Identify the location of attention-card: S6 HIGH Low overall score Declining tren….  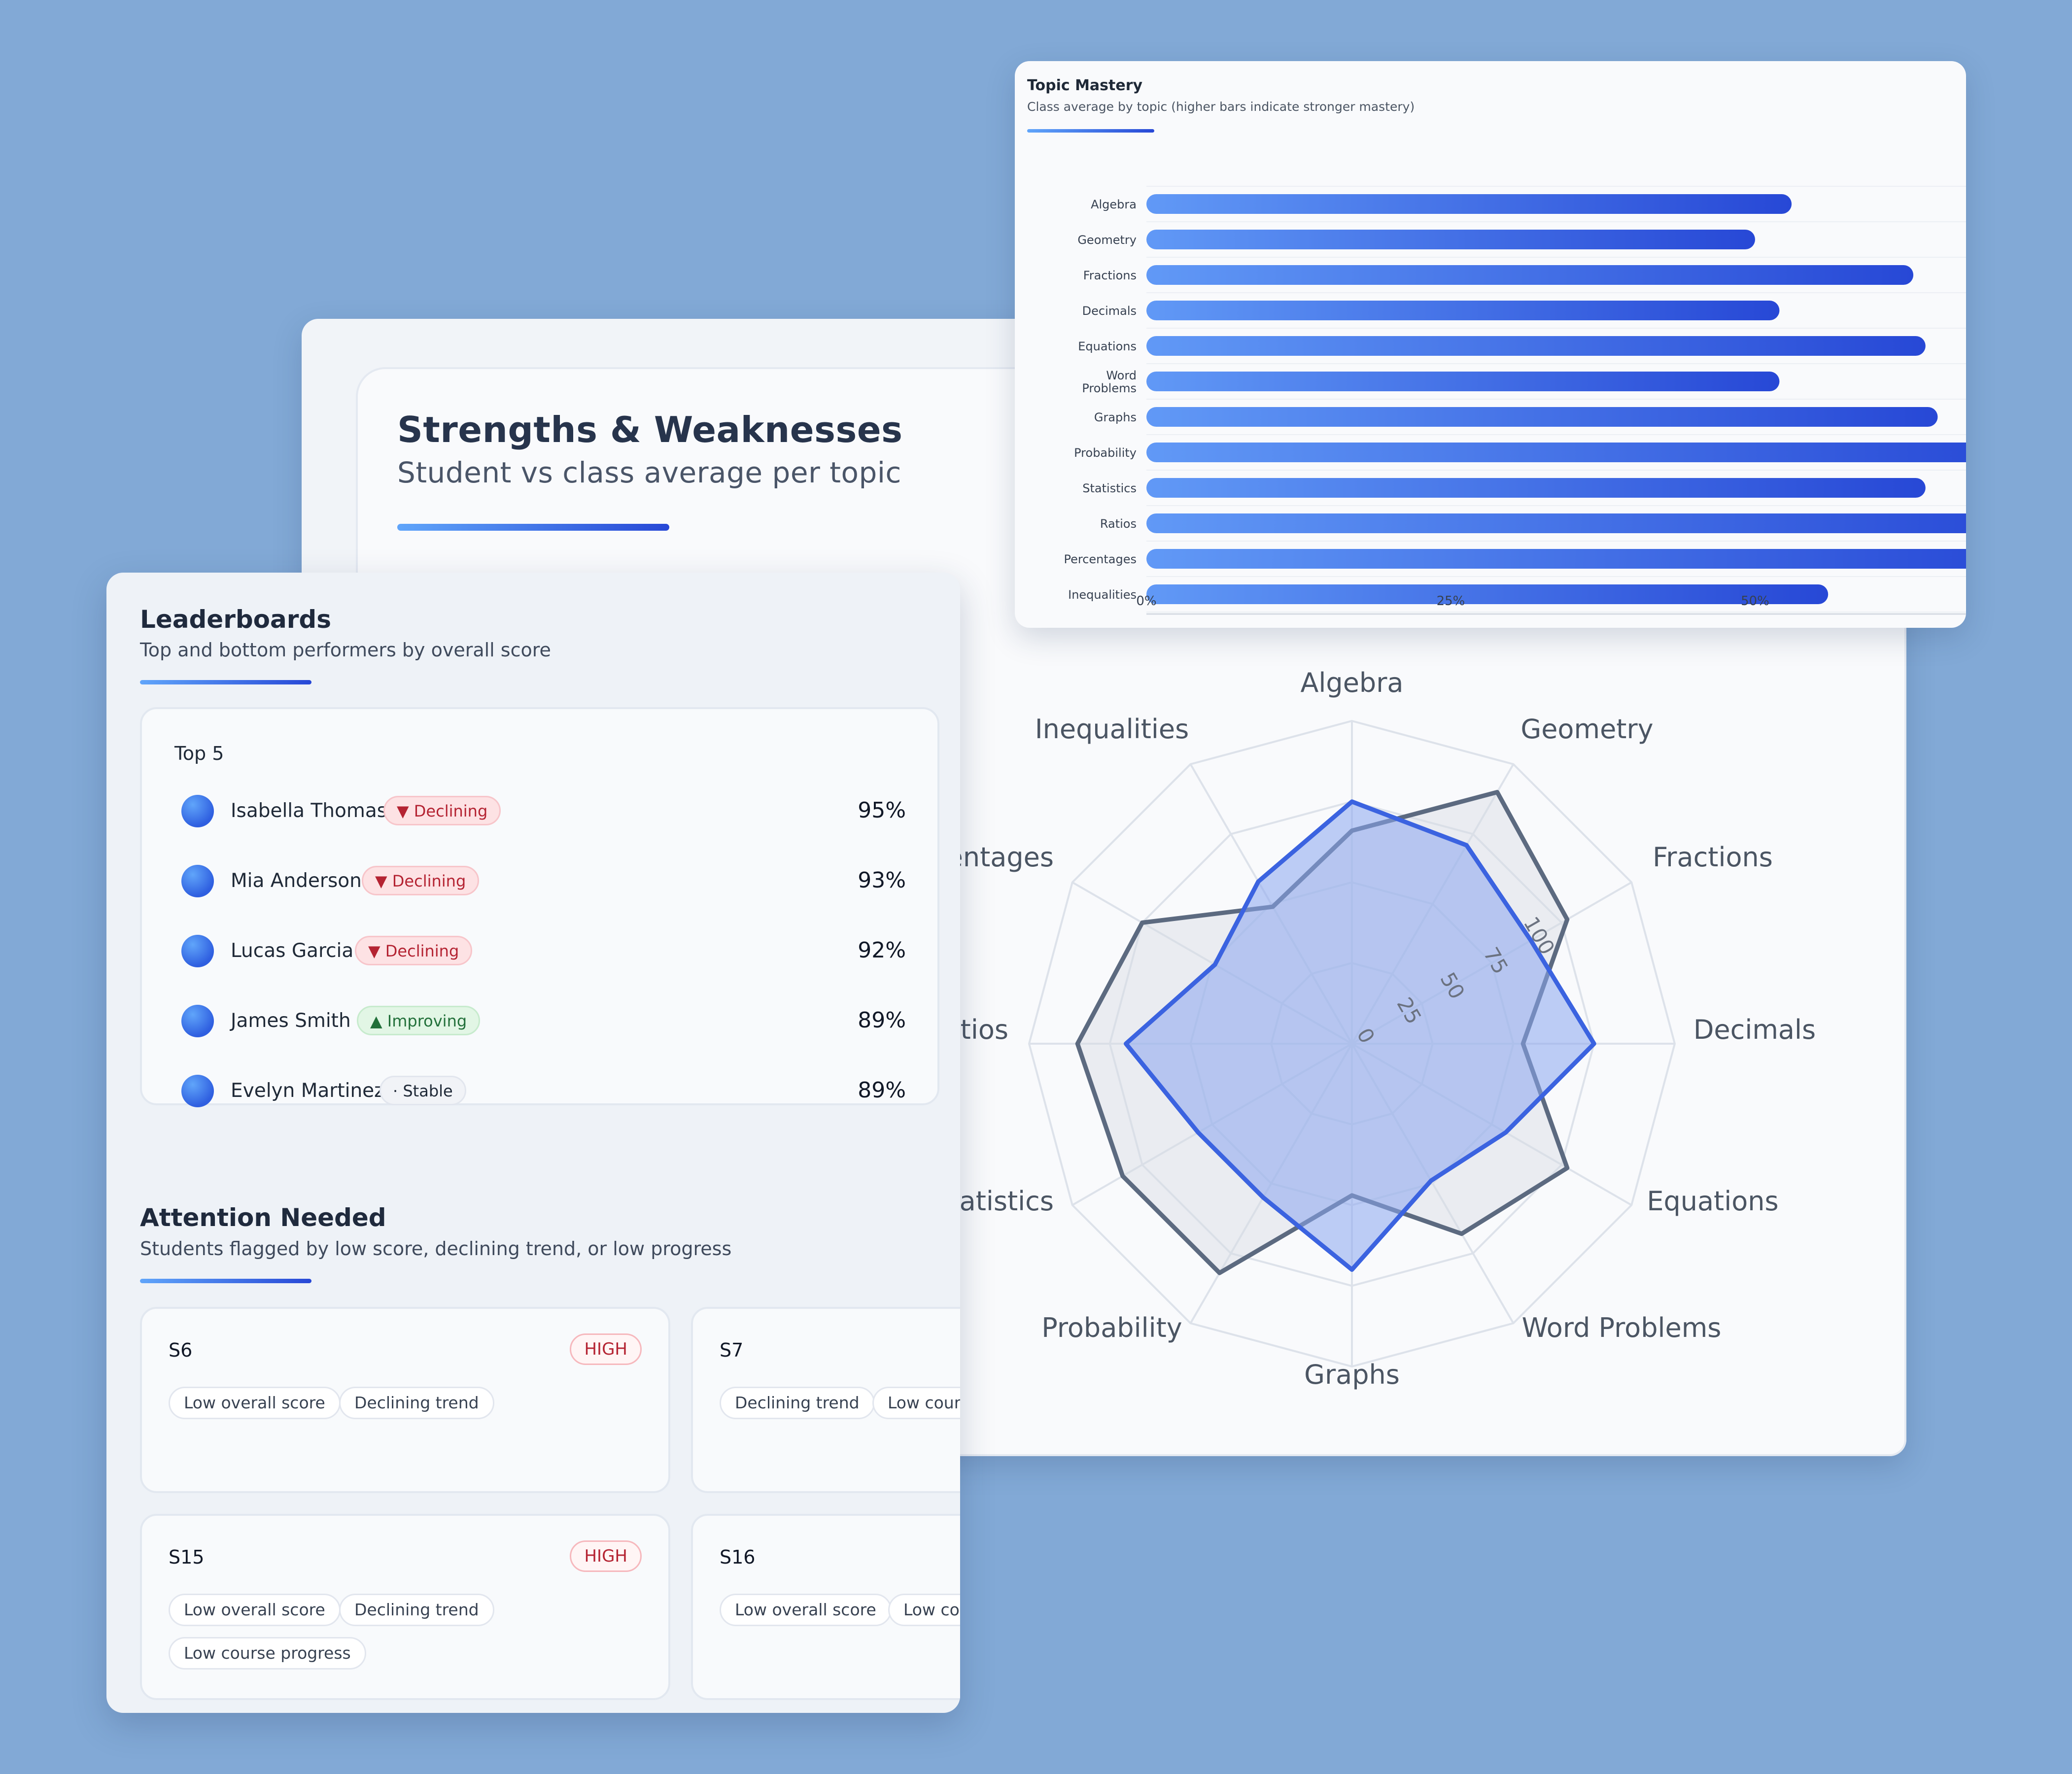
(405, 1400).